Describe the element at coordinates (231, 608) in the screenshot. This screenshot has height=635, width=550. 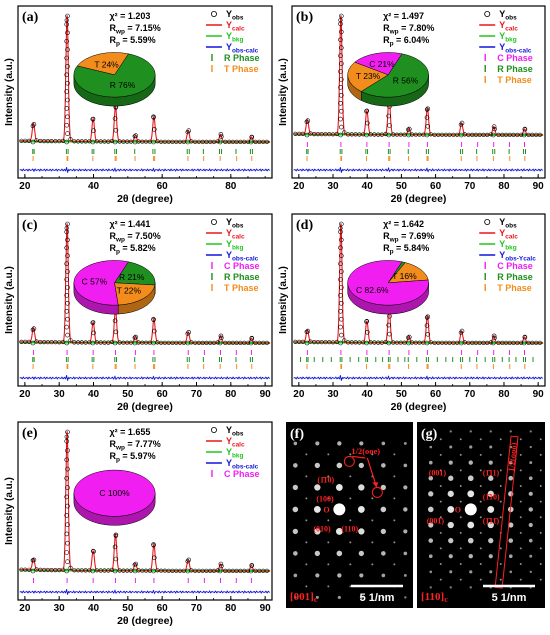
I see `x-tick-label: 80` at that location.